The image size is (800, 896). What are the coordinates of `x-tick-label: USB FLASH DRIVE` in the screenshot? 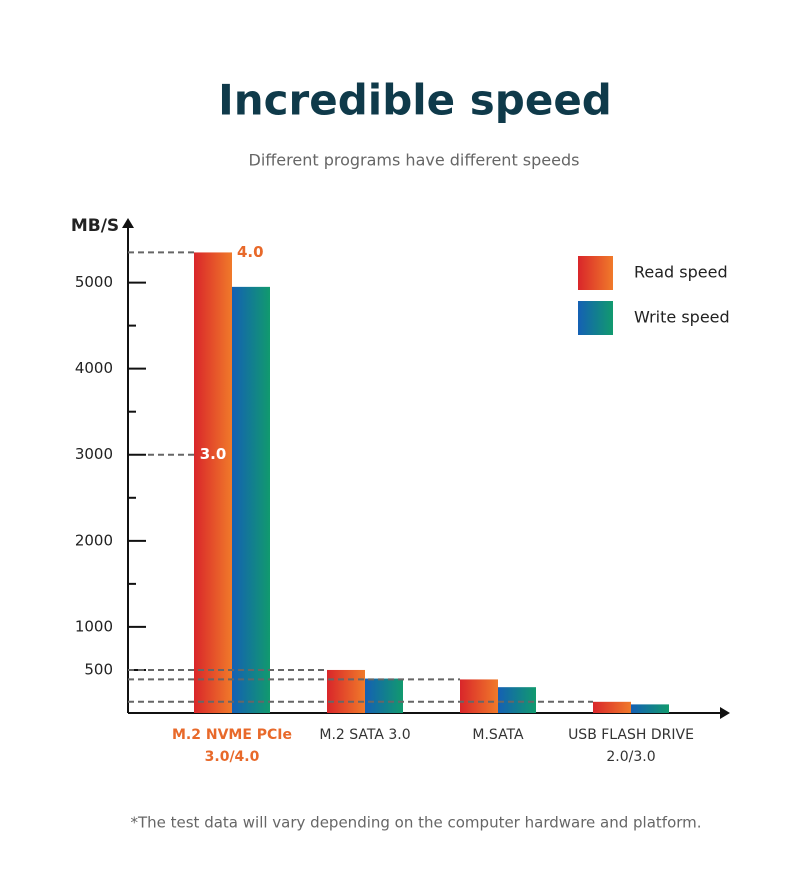 It's located at (631, 735).